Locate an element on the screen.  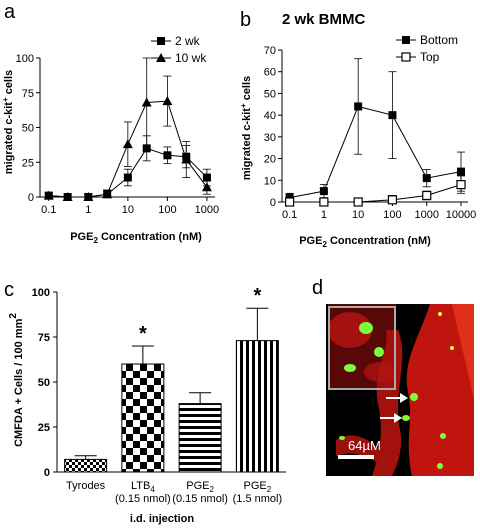
scale-bar is located at coordinates (356, 457).